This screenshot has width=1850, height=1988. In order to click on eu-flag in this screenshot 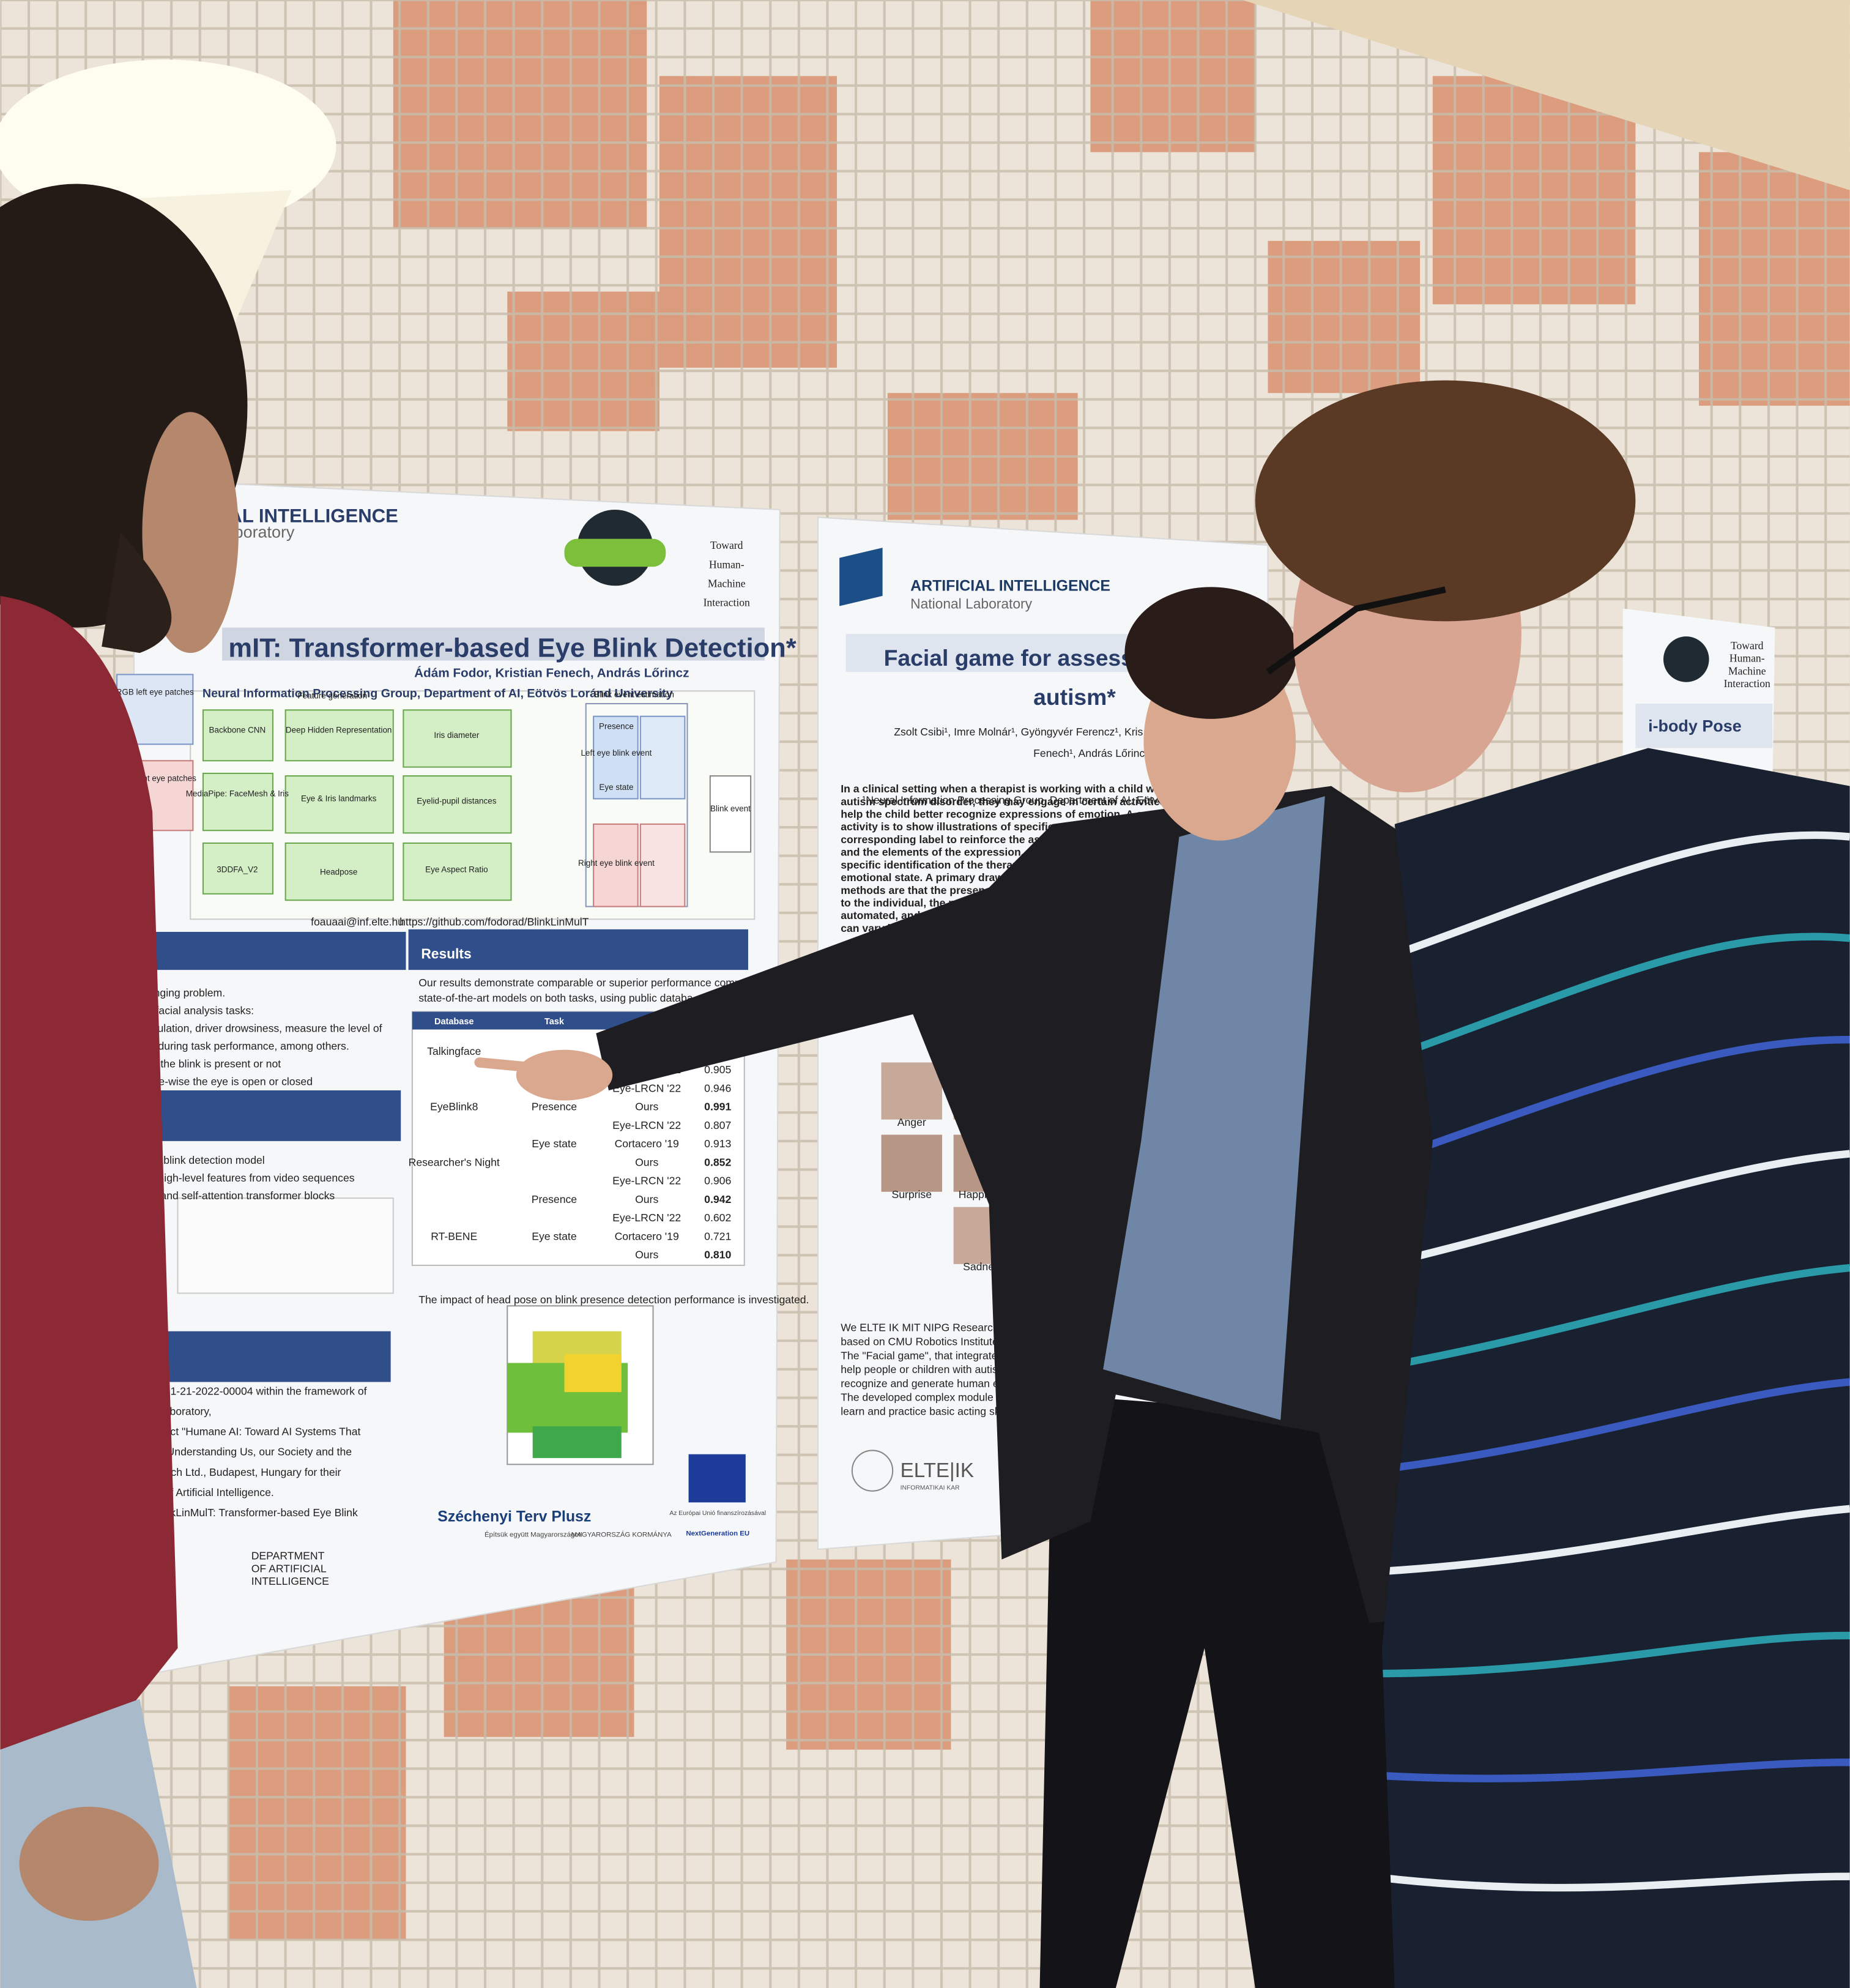, I will do `click(717, 1479)`.